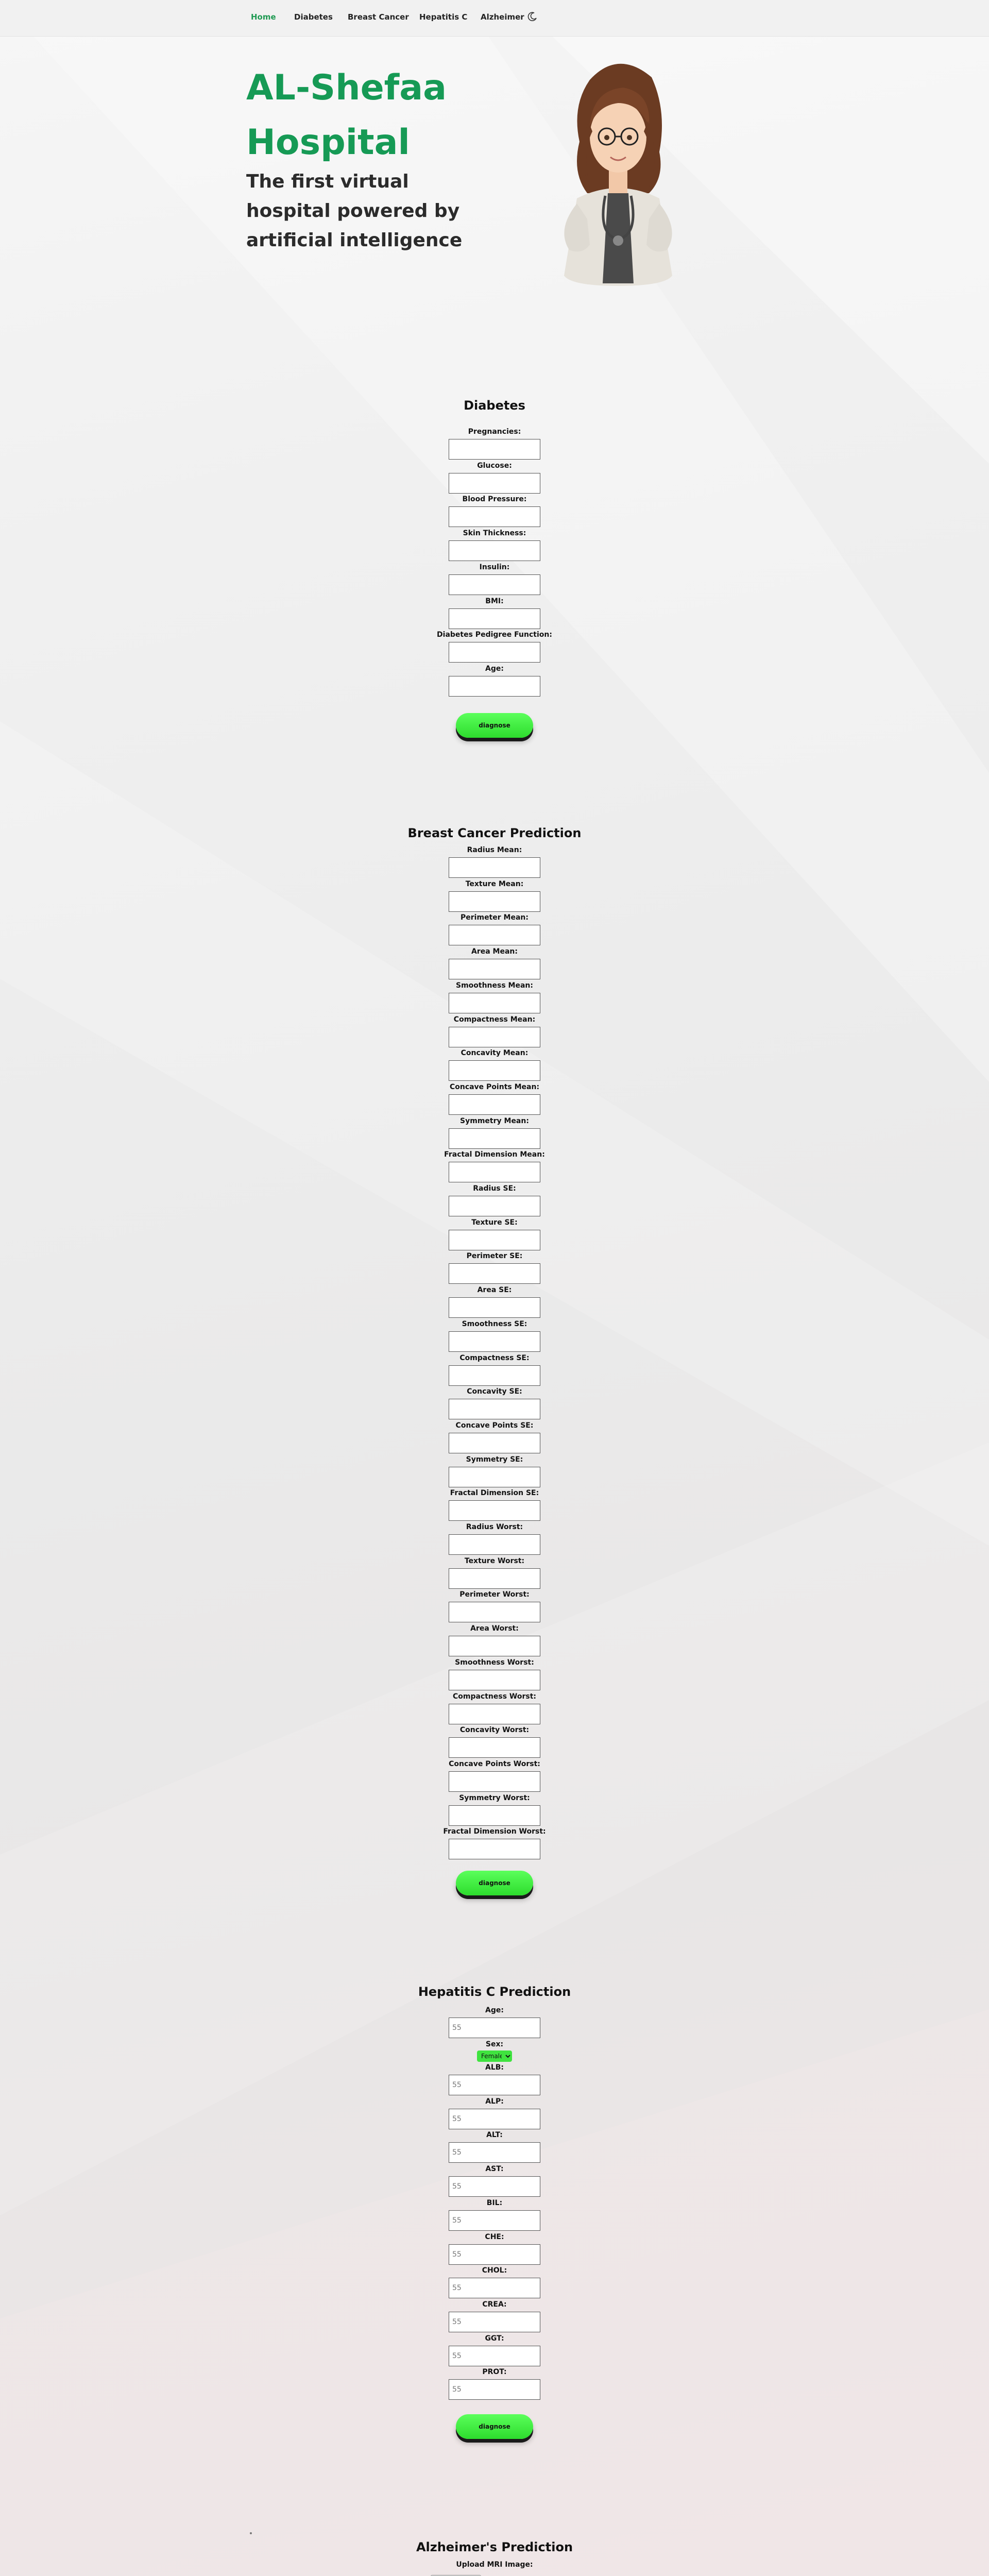  I want to click on nav-alzheimer: Alzheimer, so click(503, 17).